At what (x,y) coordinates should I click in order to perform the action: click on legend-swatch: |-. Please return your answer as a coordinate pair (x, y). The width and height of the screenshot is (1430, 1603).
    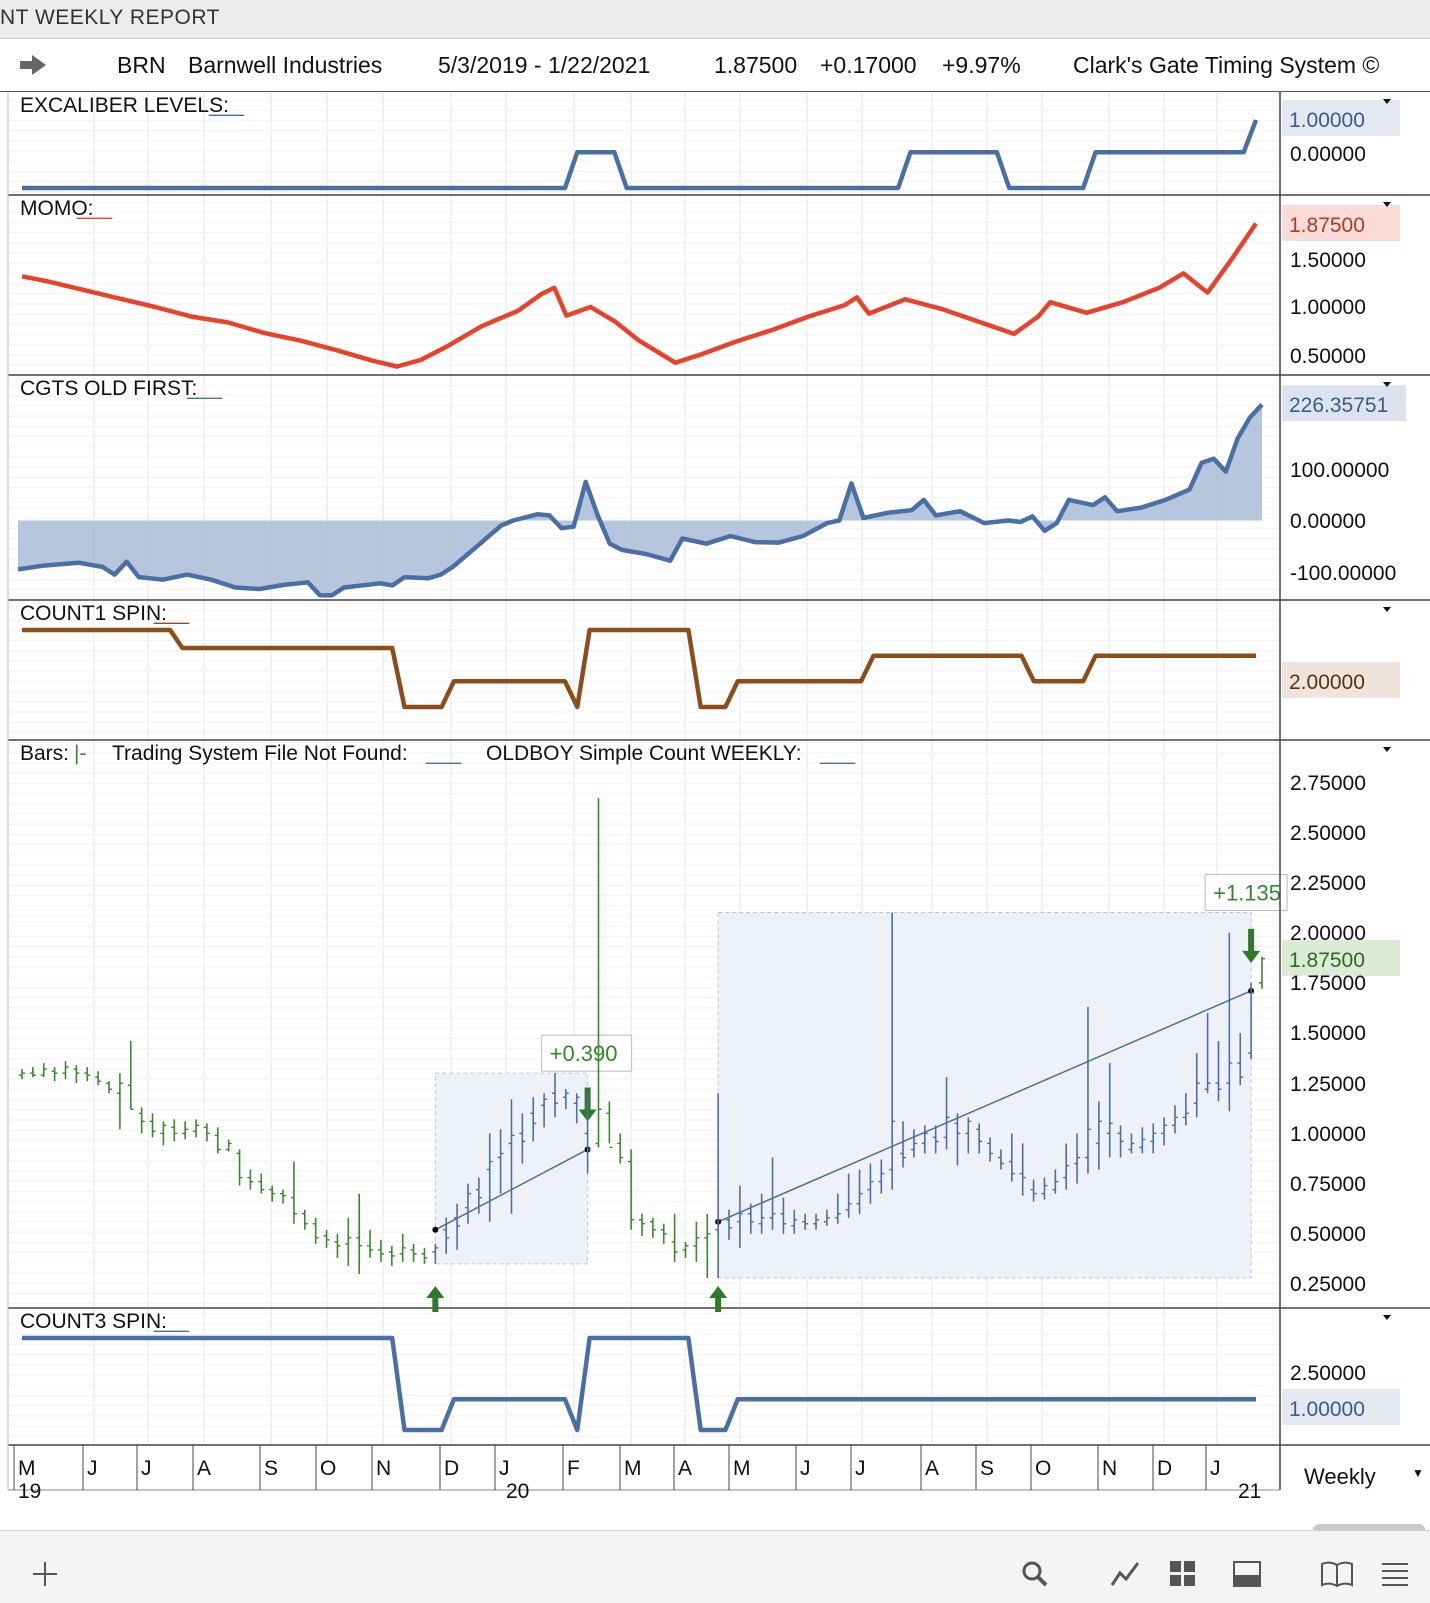
    Looking at the image, I should click on (80, 753).